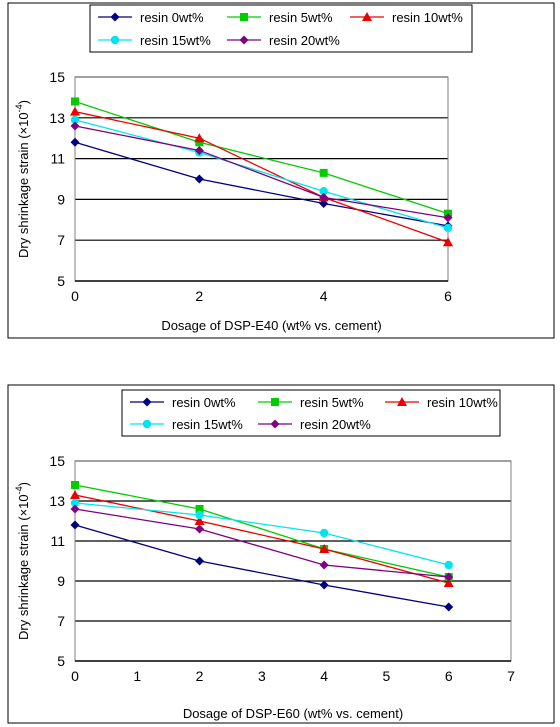 This screenshot has height=727, width=560. I want to click on y-axis-label: Dry shrinkage strain (×10-4), so click(22, 561).